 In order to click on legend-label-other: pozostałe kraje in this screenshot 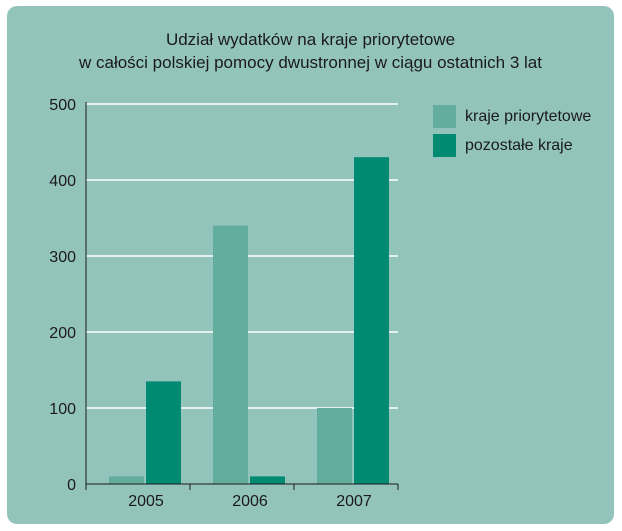, I will do `click(519, 145)`.